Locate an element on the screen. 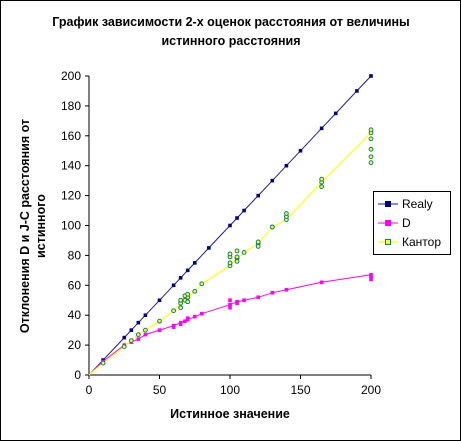 This screenshot has height=442, width=461. legend-label-realy: Realy is located at coordinates (417, 204).